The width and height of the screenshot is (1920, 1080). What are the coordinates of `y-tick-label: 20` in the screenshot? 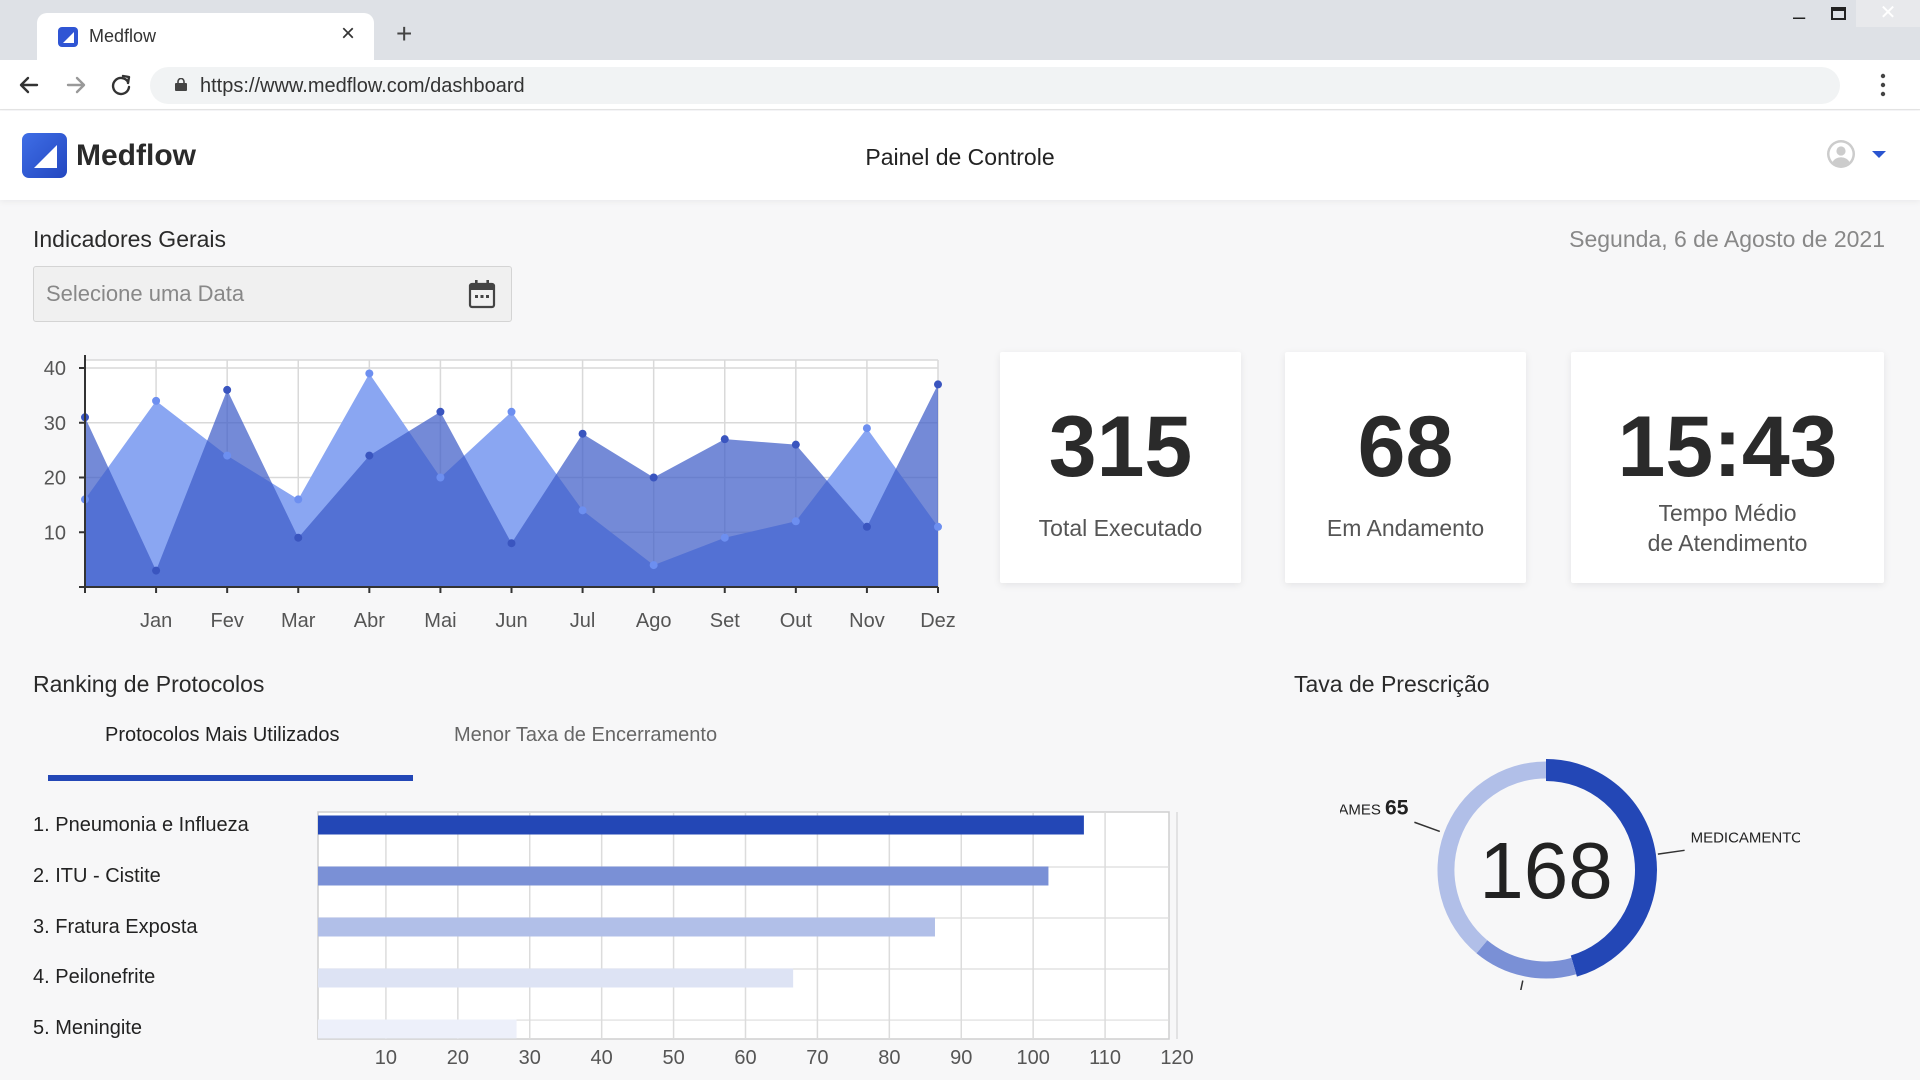 It's located at (55, 479).